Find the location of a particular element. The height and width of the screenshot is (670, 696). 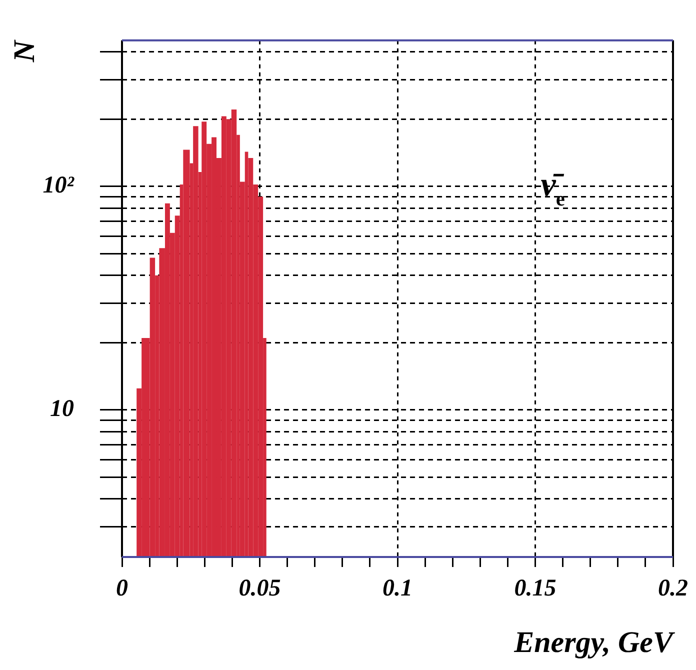

y-tick-label: 10 is located at coordinates (62, 409).